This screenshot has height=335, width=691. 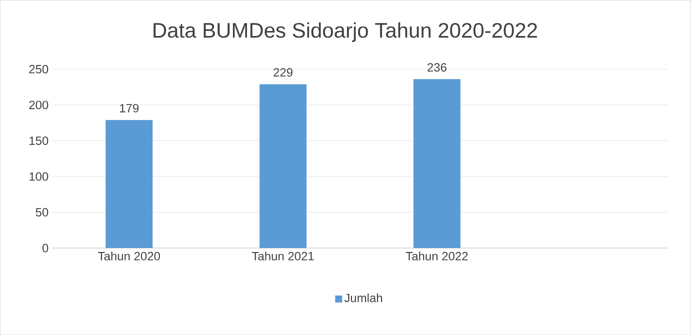 I want to click on y-tick-label: 0, so click(x=45, y=248).